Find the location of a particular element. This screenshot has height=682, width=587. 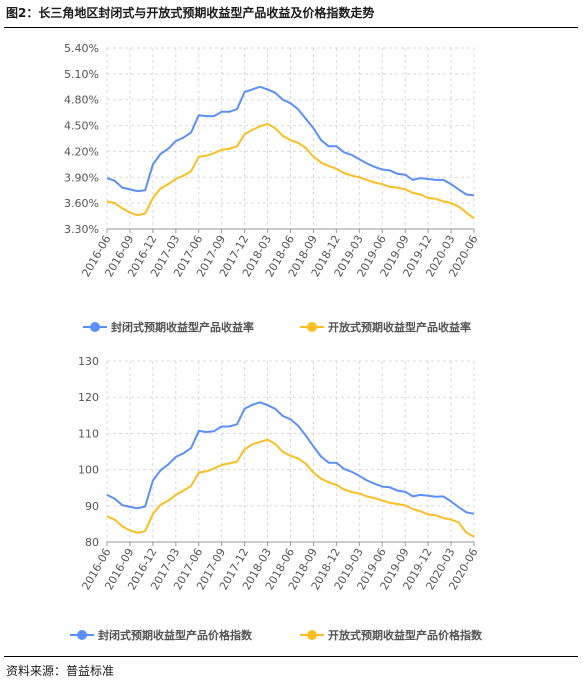

legend-label: 封闭式预期收益型产品价格指数 is located at coordinates (175, 635).